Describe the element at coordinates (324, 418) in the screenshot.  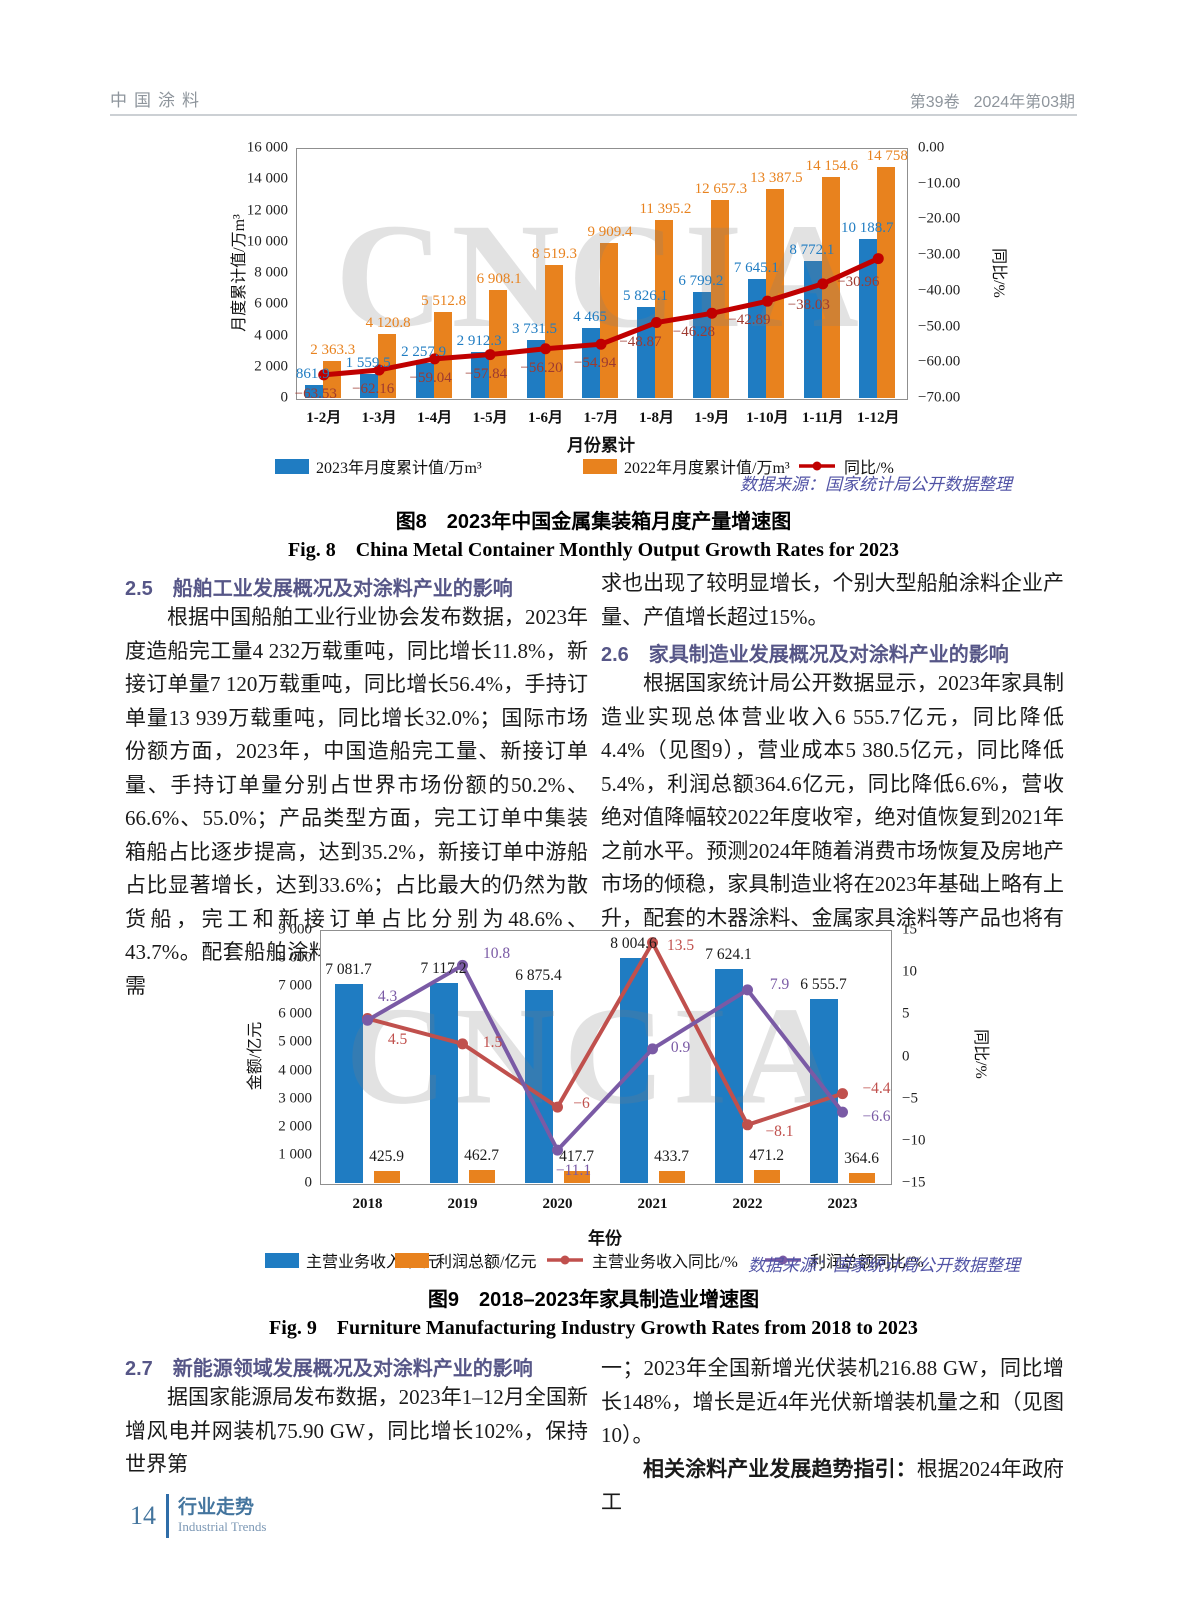
I see `x-axis-tick: 1-2月` at that location.